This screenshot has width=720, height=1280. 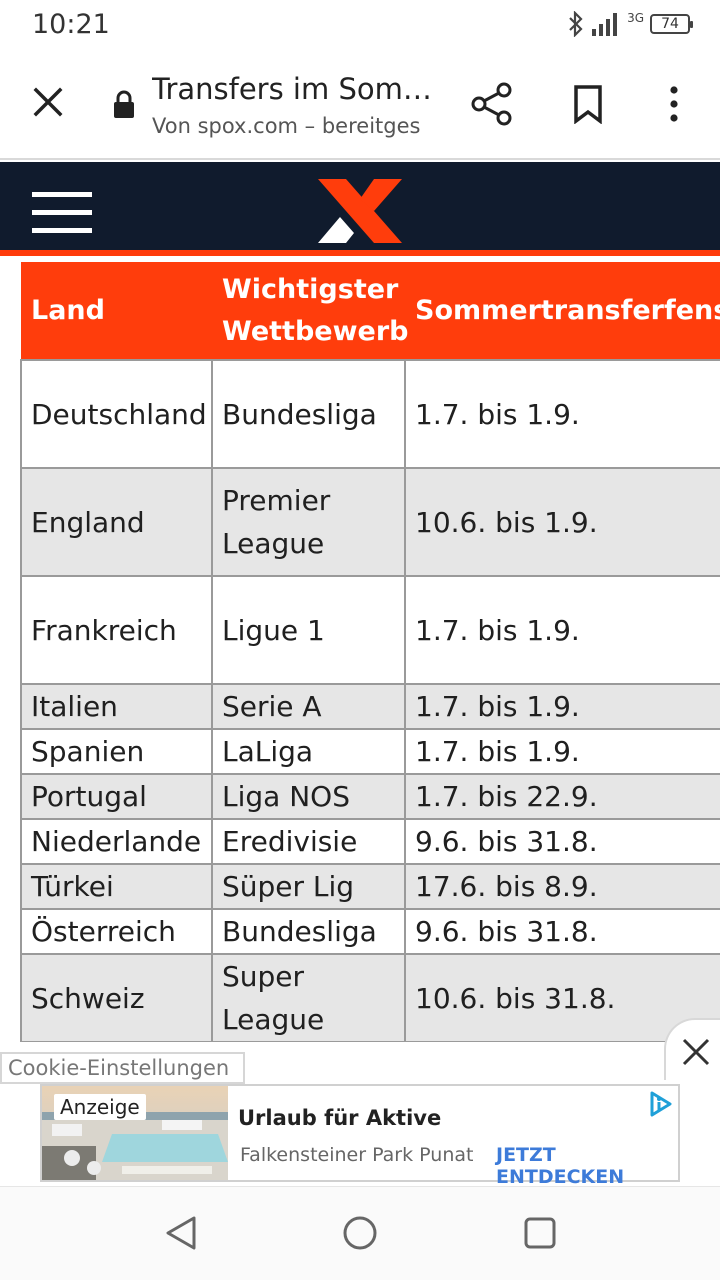 I want to click on status-icons: 3G 74, so click(x=630, y=24).